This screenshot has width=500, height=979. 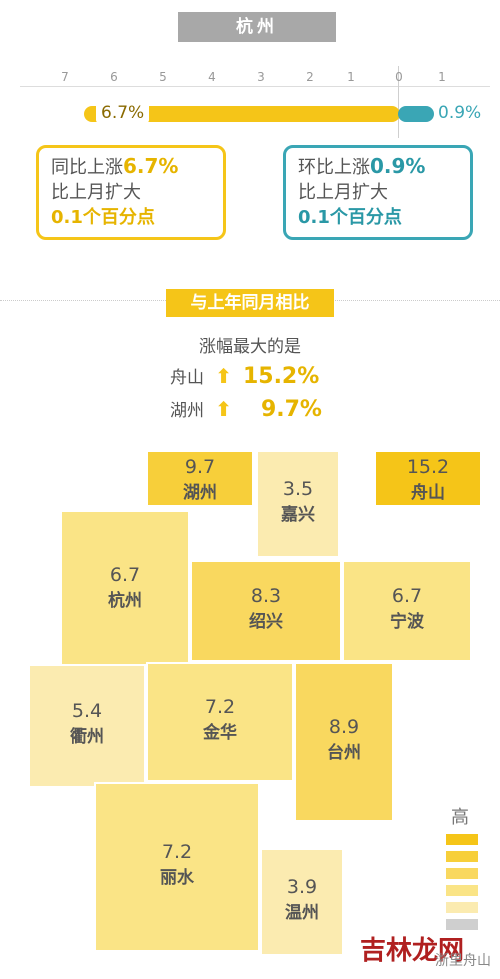 What do you see at coordinates (65, 77) in the screenshot?
I see `tick-label: 7` at bounding box center [65, 77].